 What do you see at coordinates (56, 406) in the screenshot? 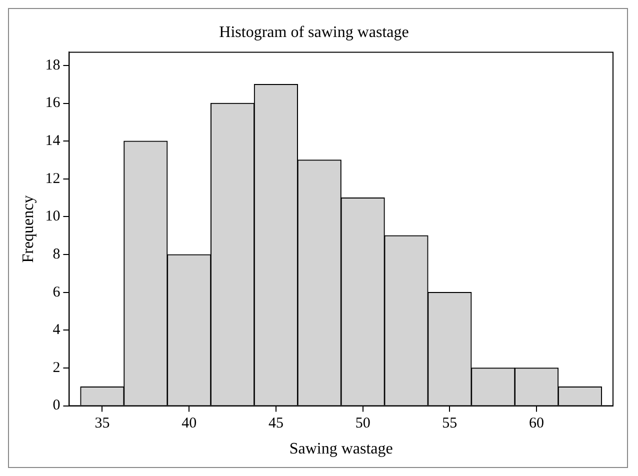
I see `y-tick-label: 0` at bounding box center [56, 406].